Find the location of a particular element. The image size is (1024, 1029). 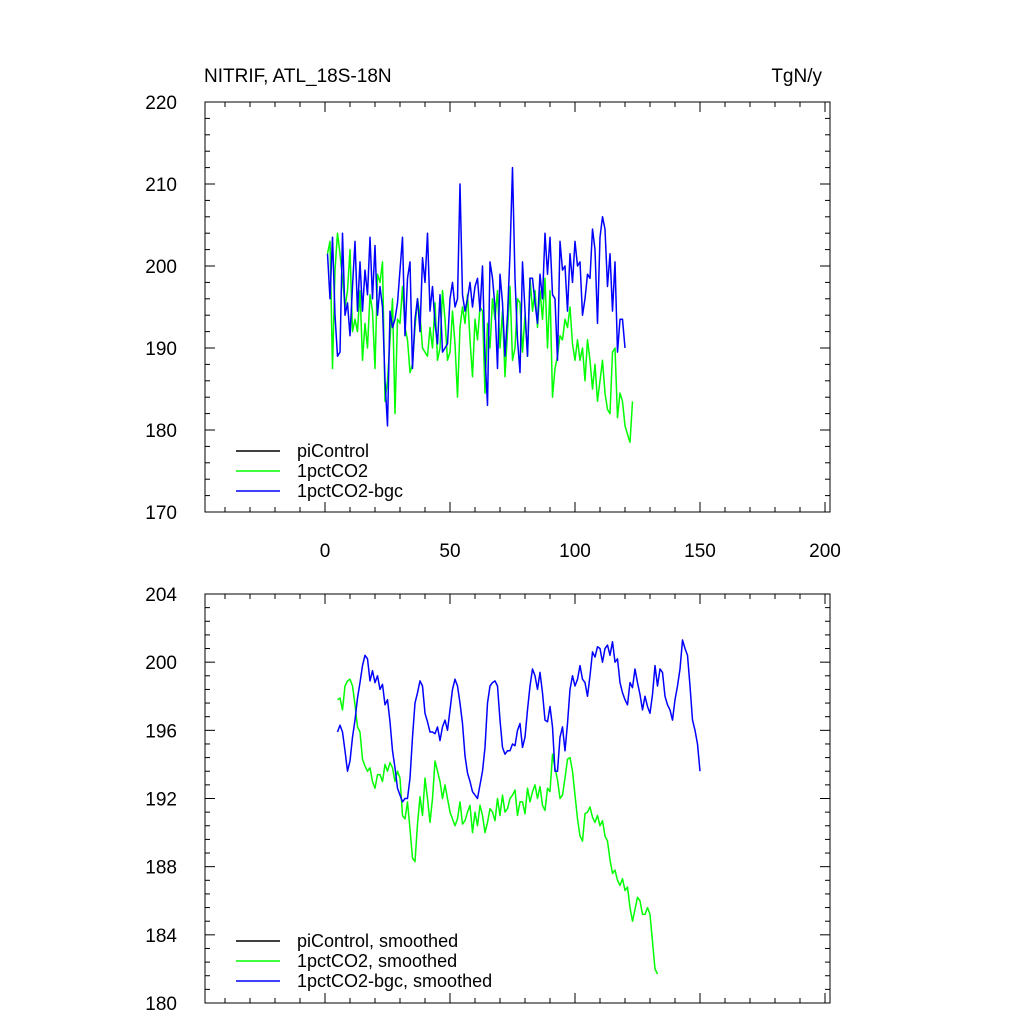

legend-label: piControl, smoothed is located at coordinates (377, 941).